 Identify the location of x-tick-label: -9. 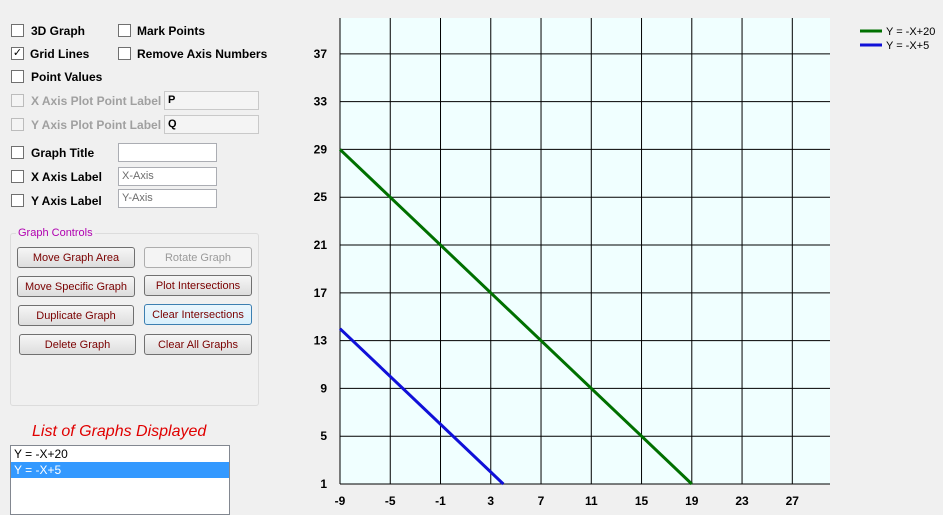
(340, 501).